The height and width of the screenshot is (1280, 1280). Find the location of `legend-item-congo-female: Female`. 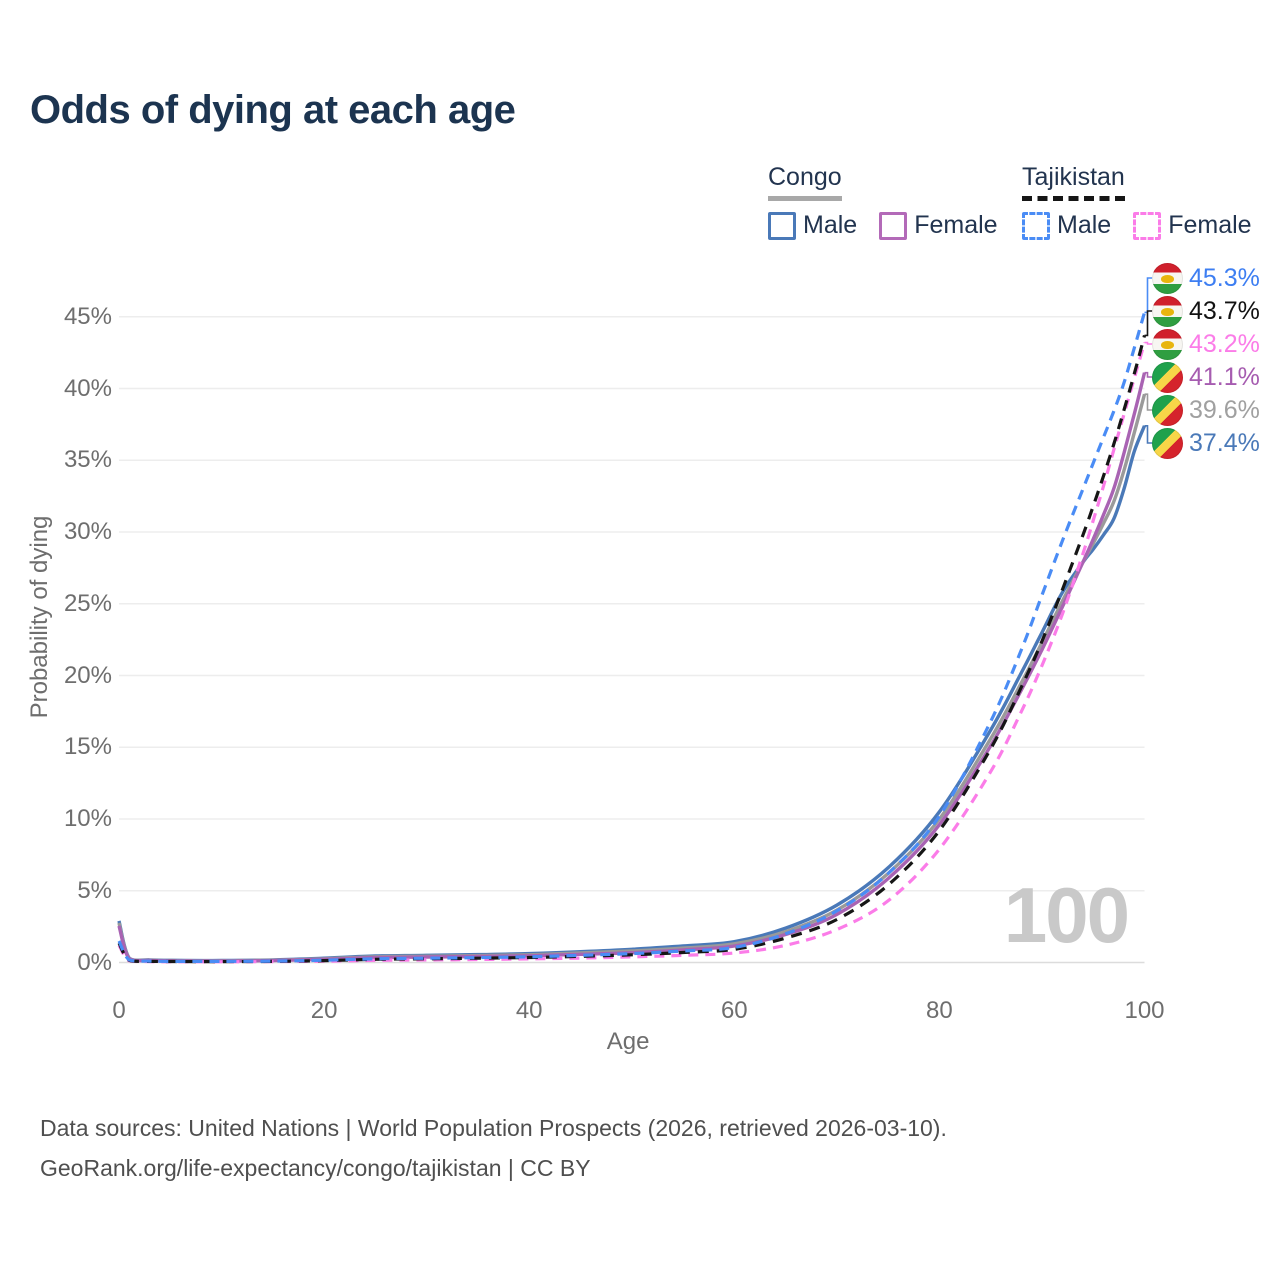

legend-item-congo-female: Female is located at coordinates (938, 225).